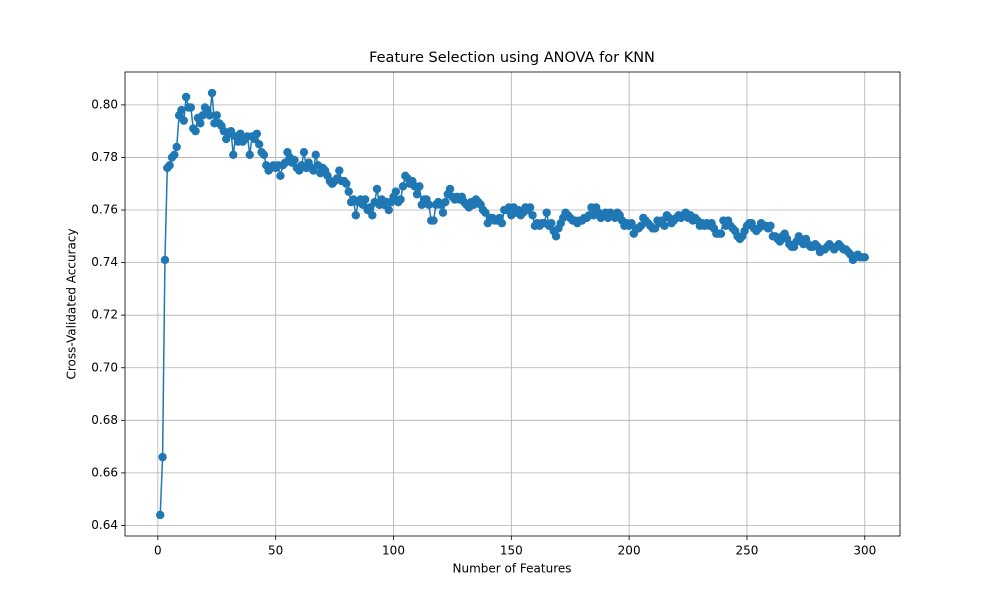 The height and width of the screenshot is (600, 1000). Describe the element at coordinates (512, 58) in the screenshot. I see `chart-title: Feature Selection using ANOVA for KNN` at that location.